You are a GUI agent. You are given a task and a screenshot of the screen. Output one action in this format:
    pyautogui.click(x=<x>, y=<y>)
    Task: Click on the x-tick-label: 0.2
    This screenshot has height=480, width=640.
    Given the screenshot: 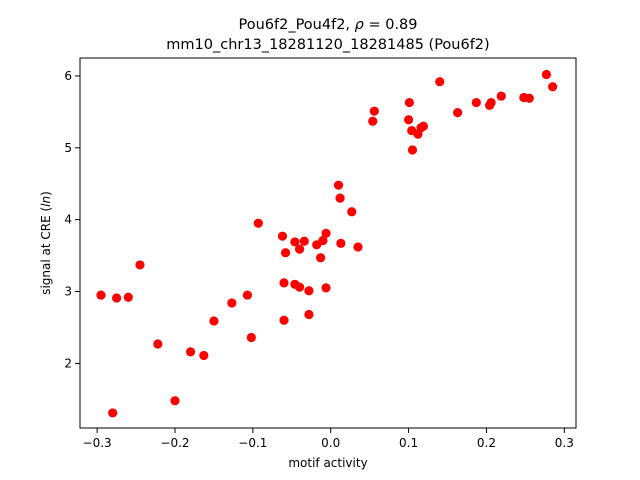 What is the action you would take?
    pyautogui.click(x=486, y=443)
    